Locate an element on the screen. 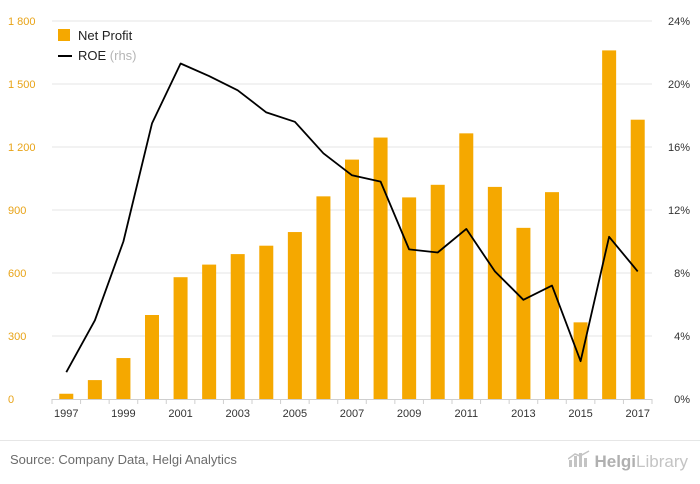  x-axis-tick-label: 2005 is located at coordinates (295, 414).